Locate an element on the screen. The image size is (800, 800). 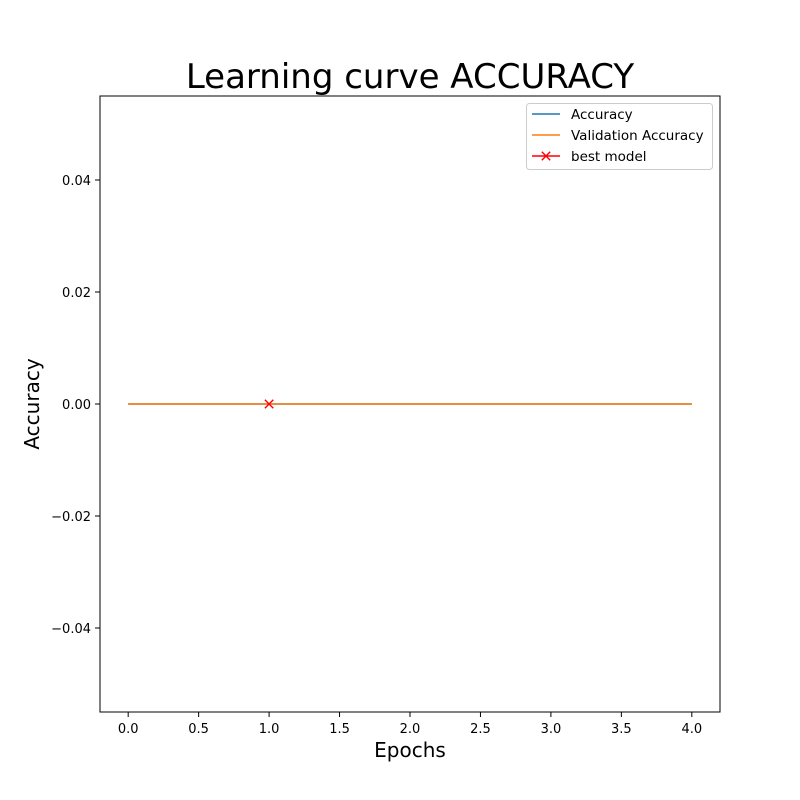
x-tick-label: 0.0 is located at coordinates (128, 729).